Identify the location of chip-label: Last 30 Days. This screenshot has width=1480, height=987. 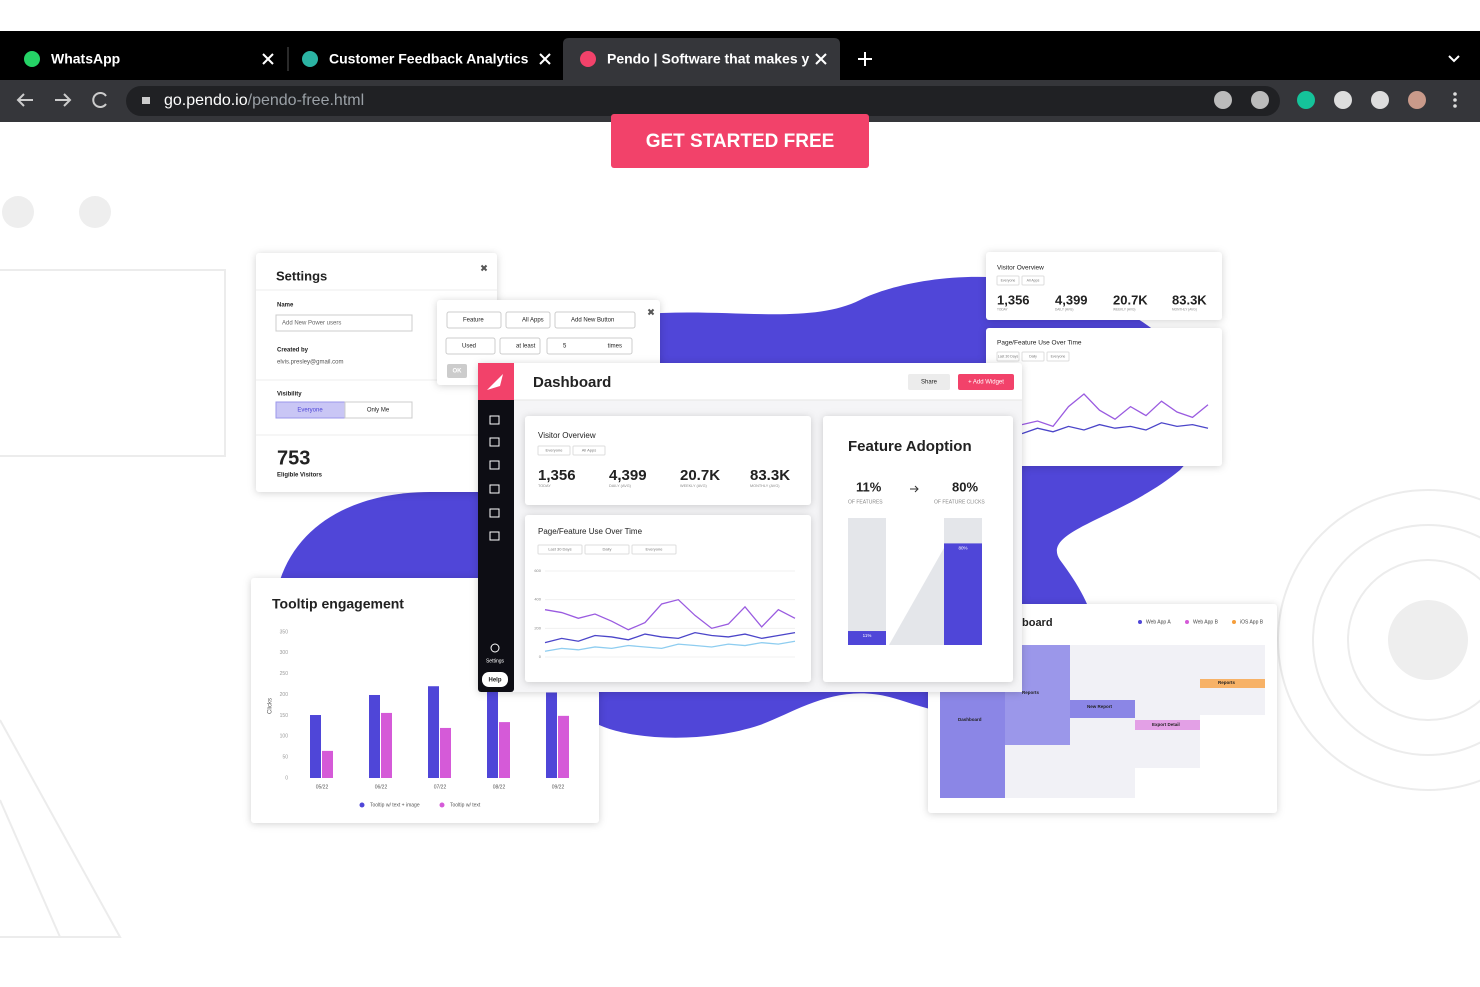
(1008, 356).